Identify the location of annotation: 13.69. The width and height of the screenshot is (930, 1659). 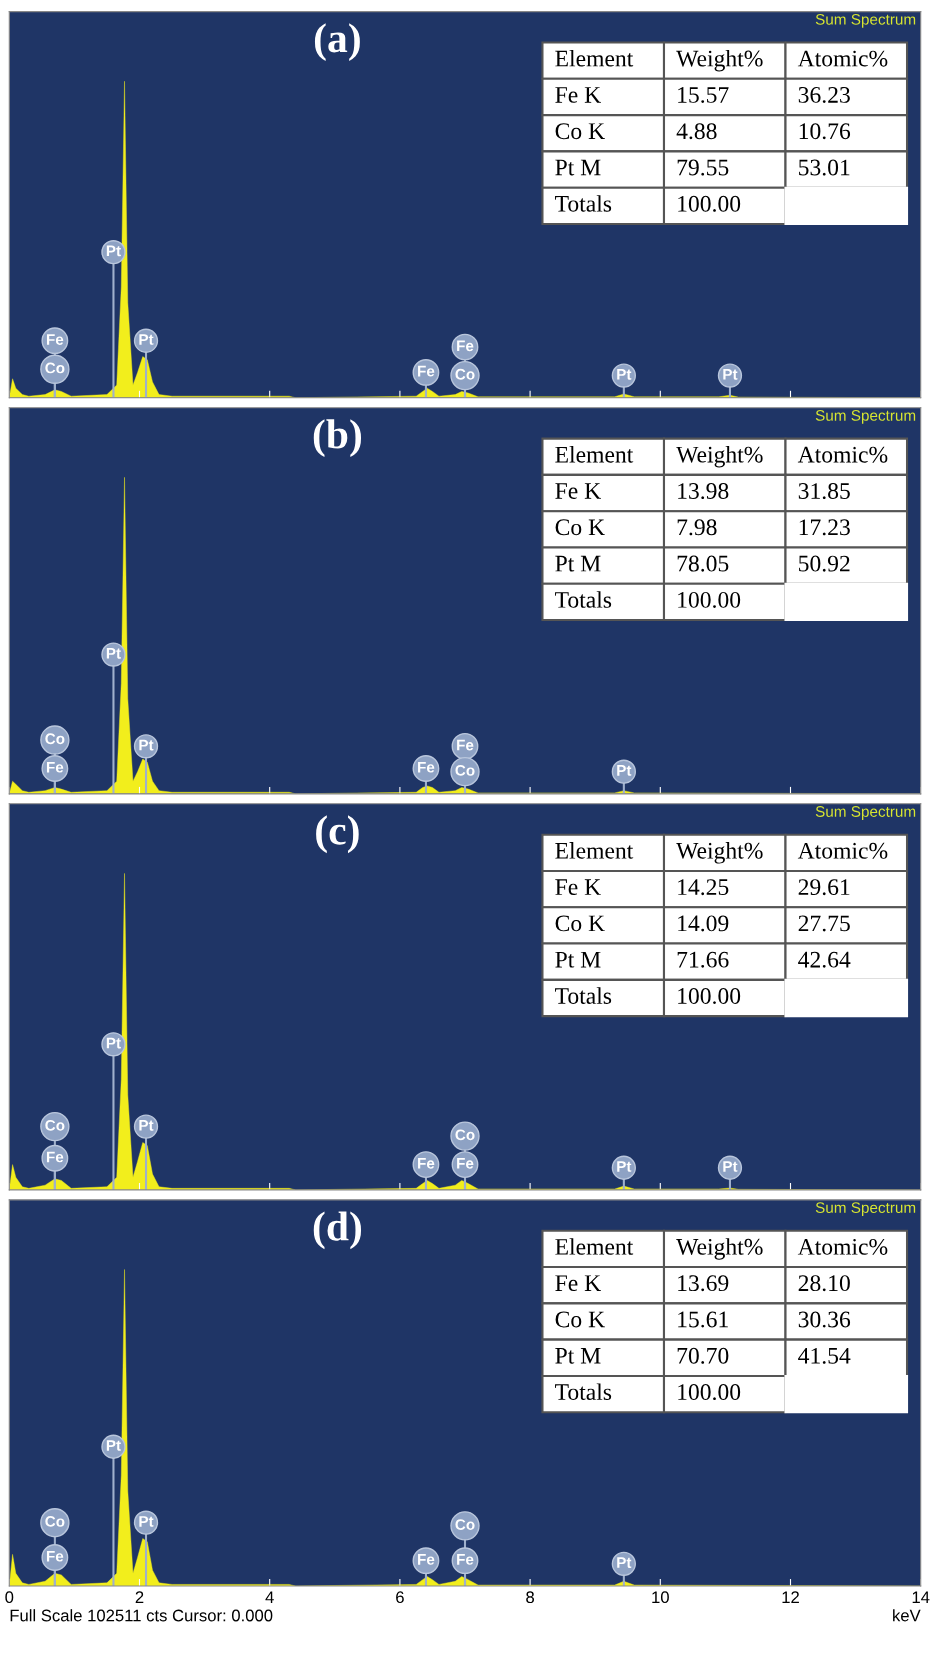
(703, 1283).